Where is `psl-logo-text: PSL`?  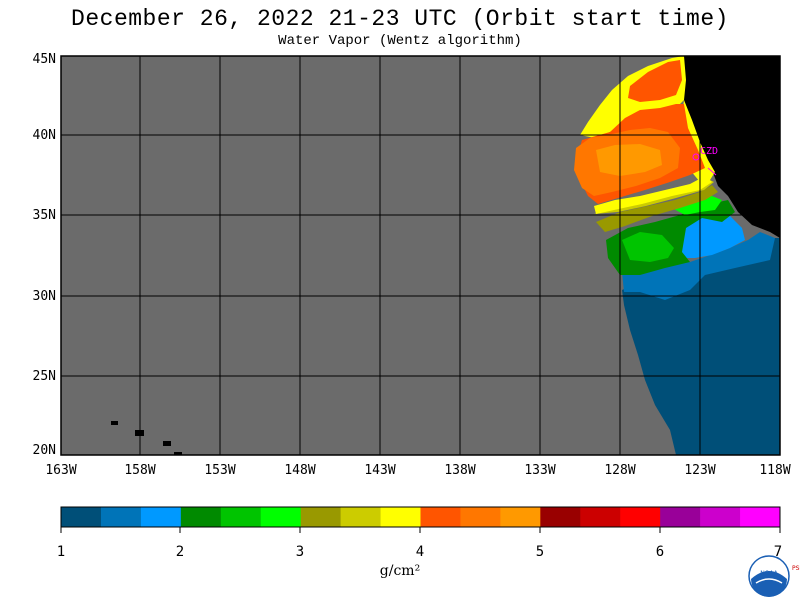
psl-logo-text: PSL is located at coordinates (796, 568).